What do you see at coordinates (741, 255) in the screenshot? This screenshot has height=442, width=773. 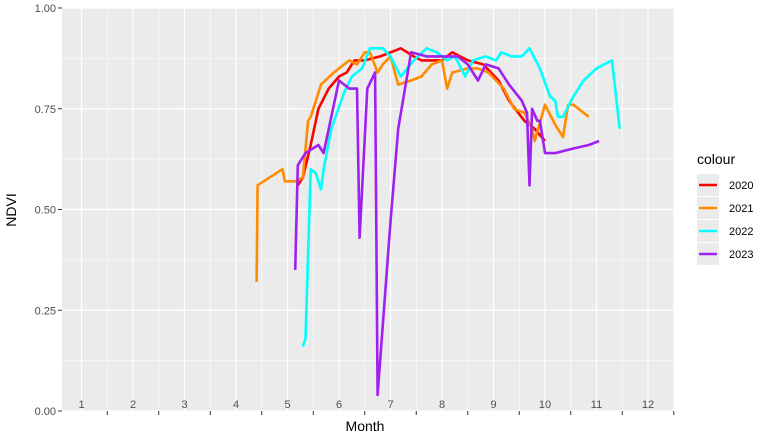 I see `legend-label-2023: 2023` at bounding box center [741, 255].